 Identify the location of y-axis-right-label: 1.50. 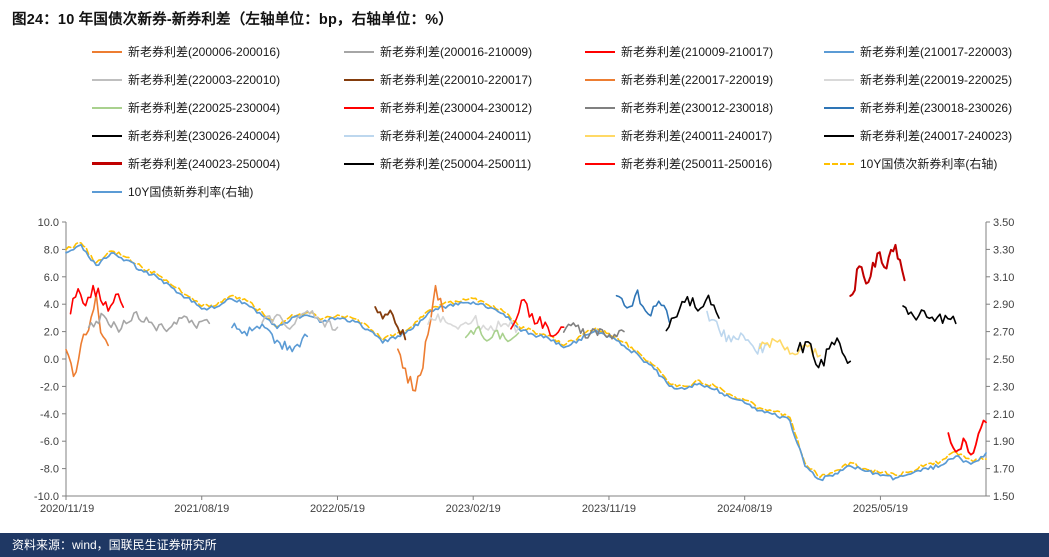
(1003, 497).